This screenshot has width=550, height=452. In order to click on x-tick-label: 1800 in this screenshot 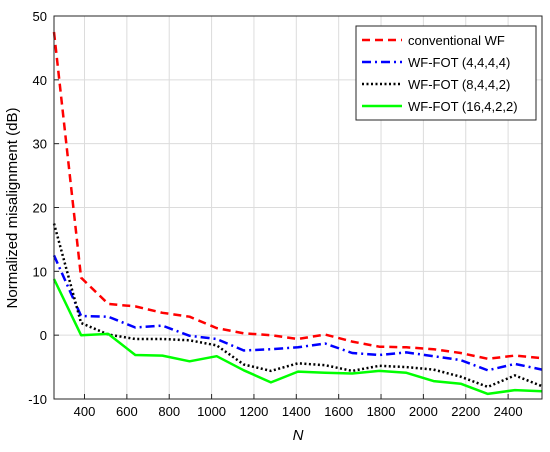, I will do `click(381, 411)`.